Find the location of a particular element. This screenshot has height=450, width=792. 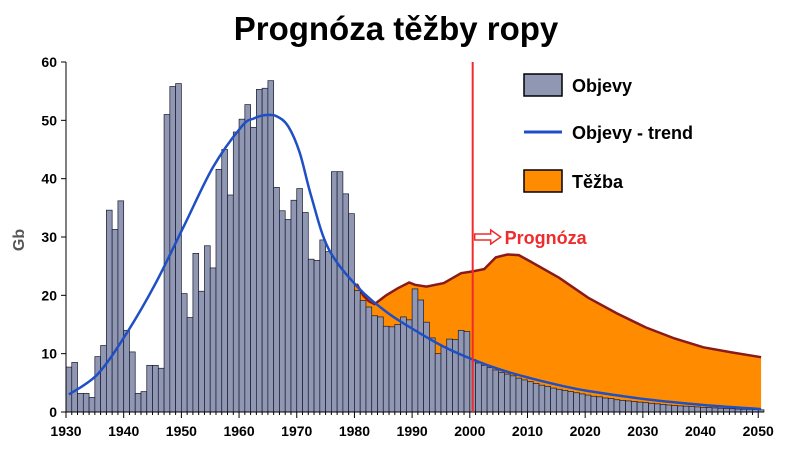

bar-1957 is located at coordinates (224, 281).